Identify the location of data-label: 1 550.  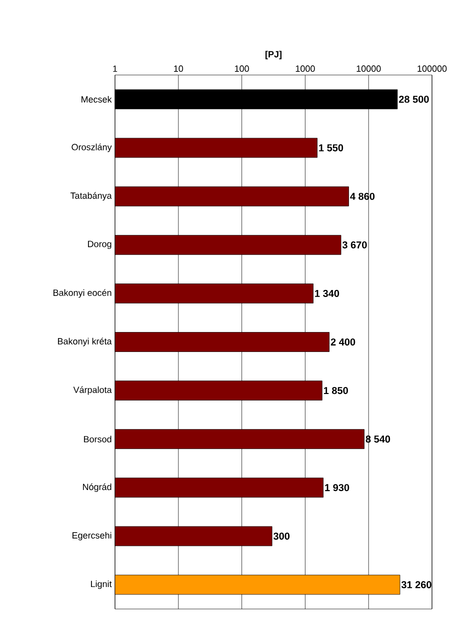
(331, 148).